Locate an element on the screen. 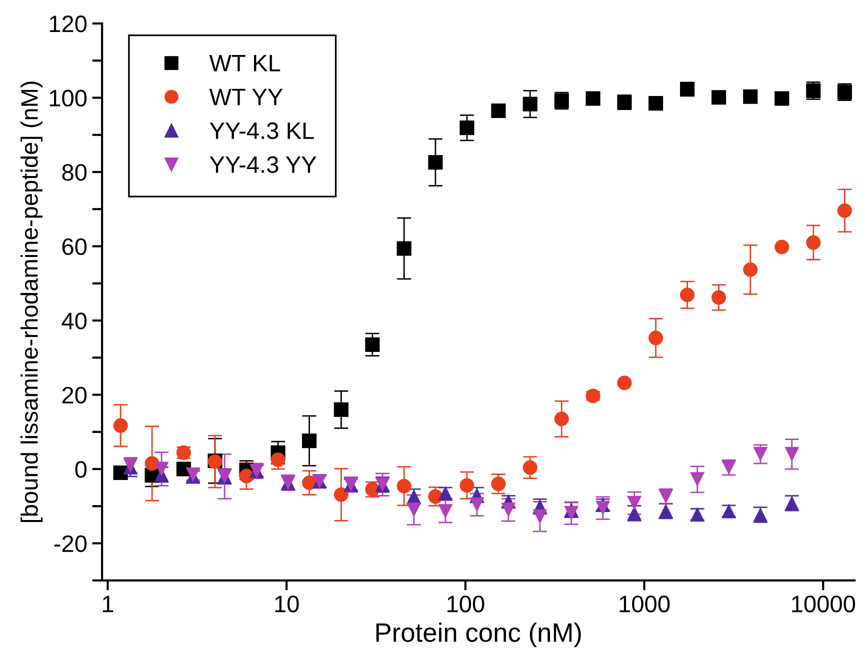 The height and width of the screenshot is (671, 865). x-tick-label: 10 is located at coordinates (287, 604).